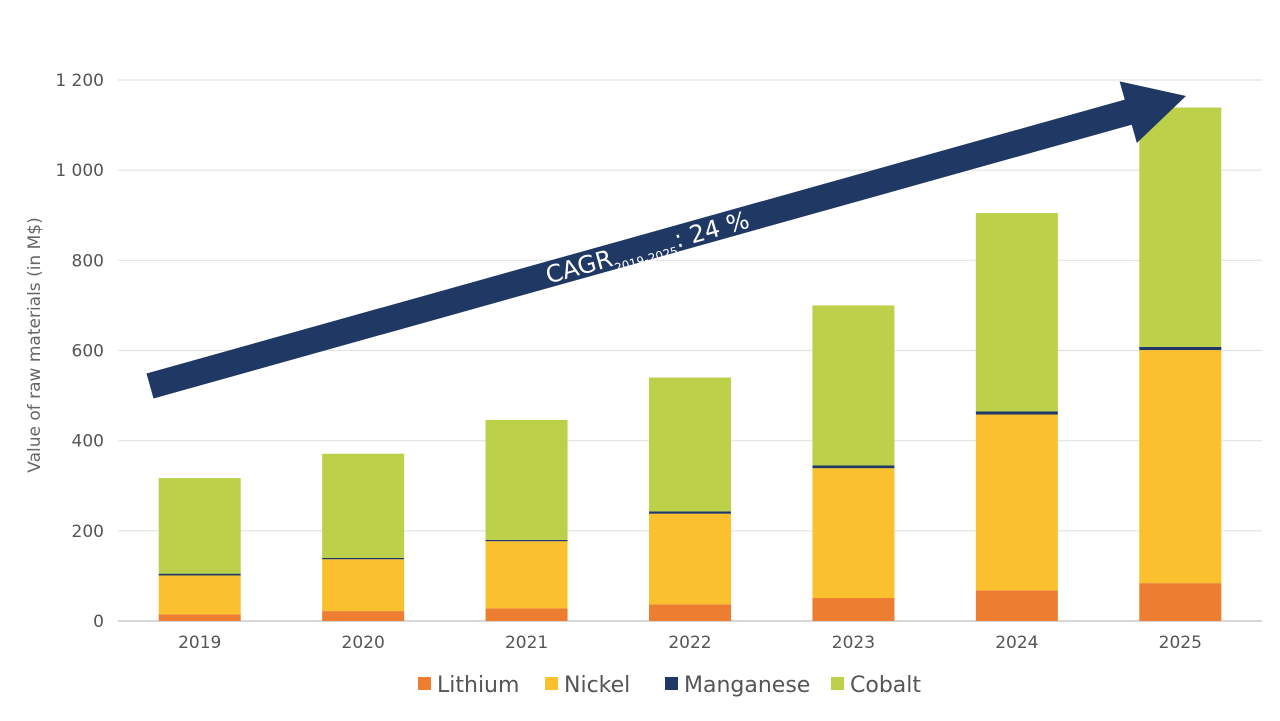  Describe the element at coordinates (1180, 643) in the screenshot. I see `x-tick-label: 2025` at that location.